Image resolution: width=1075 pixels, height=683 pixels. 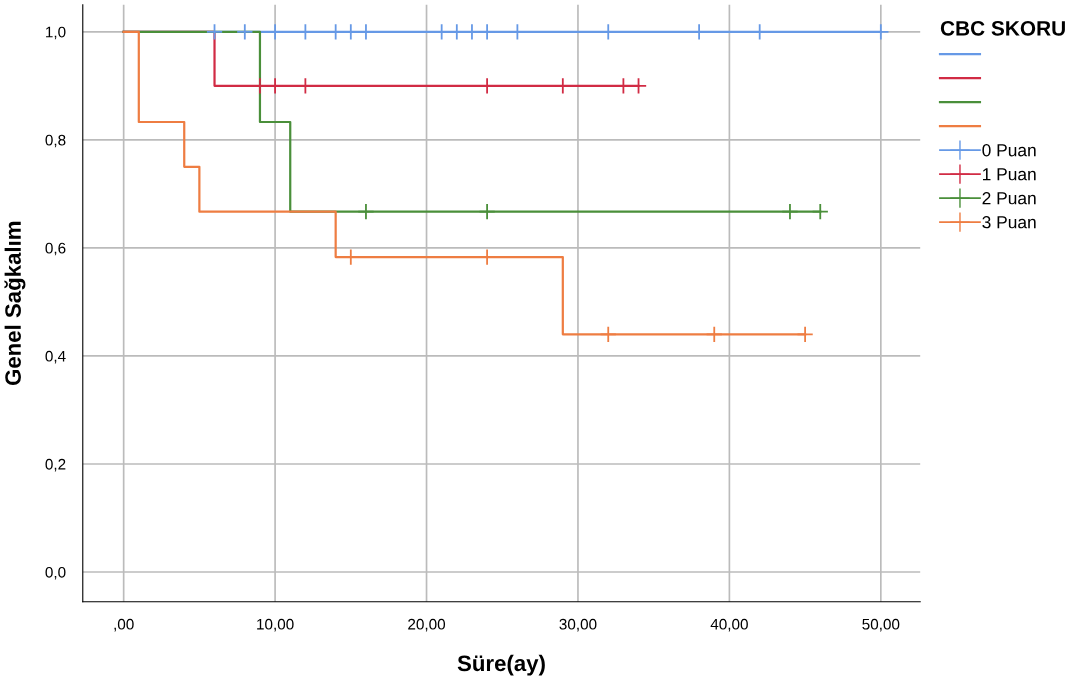 I want to click on y-tick-label: 0,4, so click(x=55, y=357).